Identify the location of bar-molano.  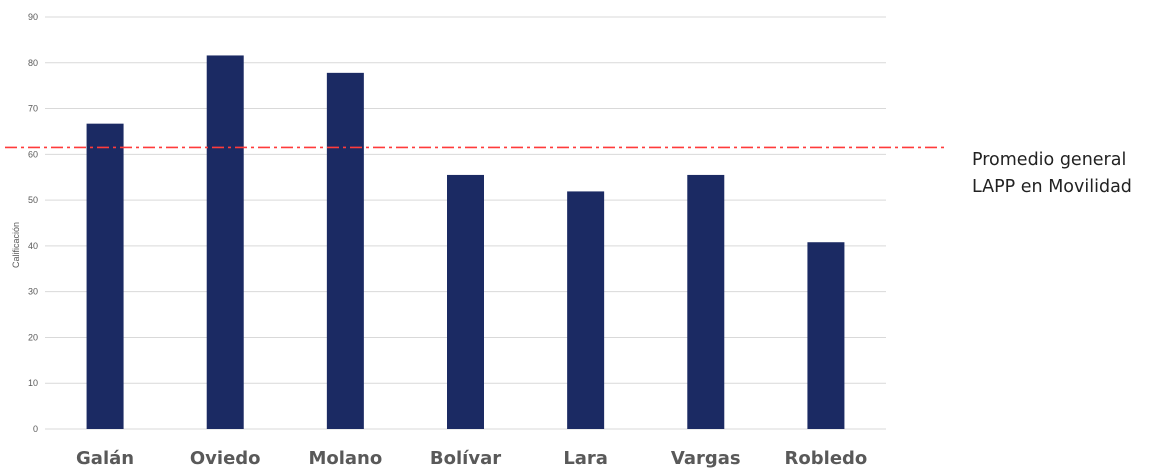
(345, 251).